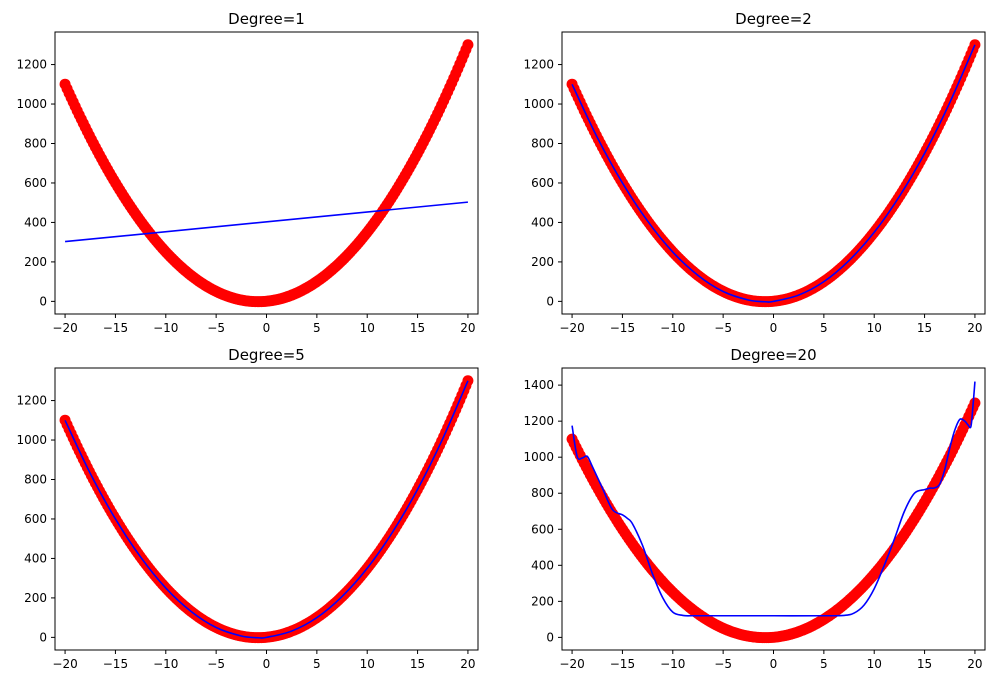 The width and height of the screenshot is (994, 682). What do you see at coordinates (538, 385) in the screenshot?
I see `y-tick-label: 1400` at bounding box center [538, 385].